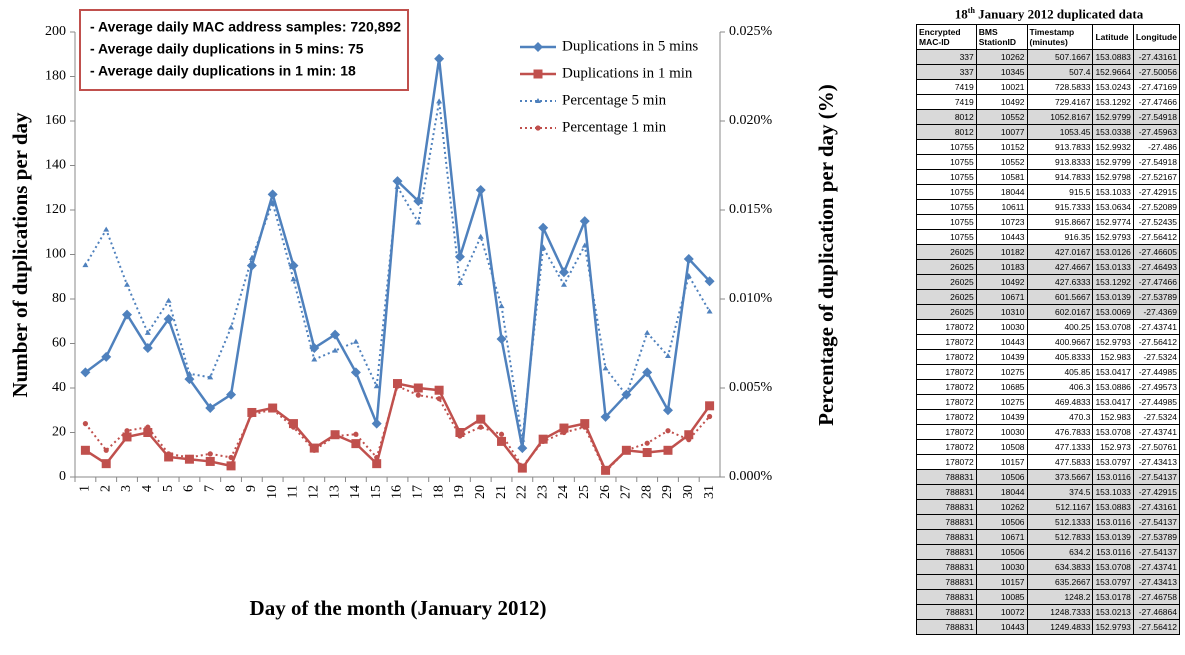  I want to click on table-cell: 374.5, so click(1060, 492).